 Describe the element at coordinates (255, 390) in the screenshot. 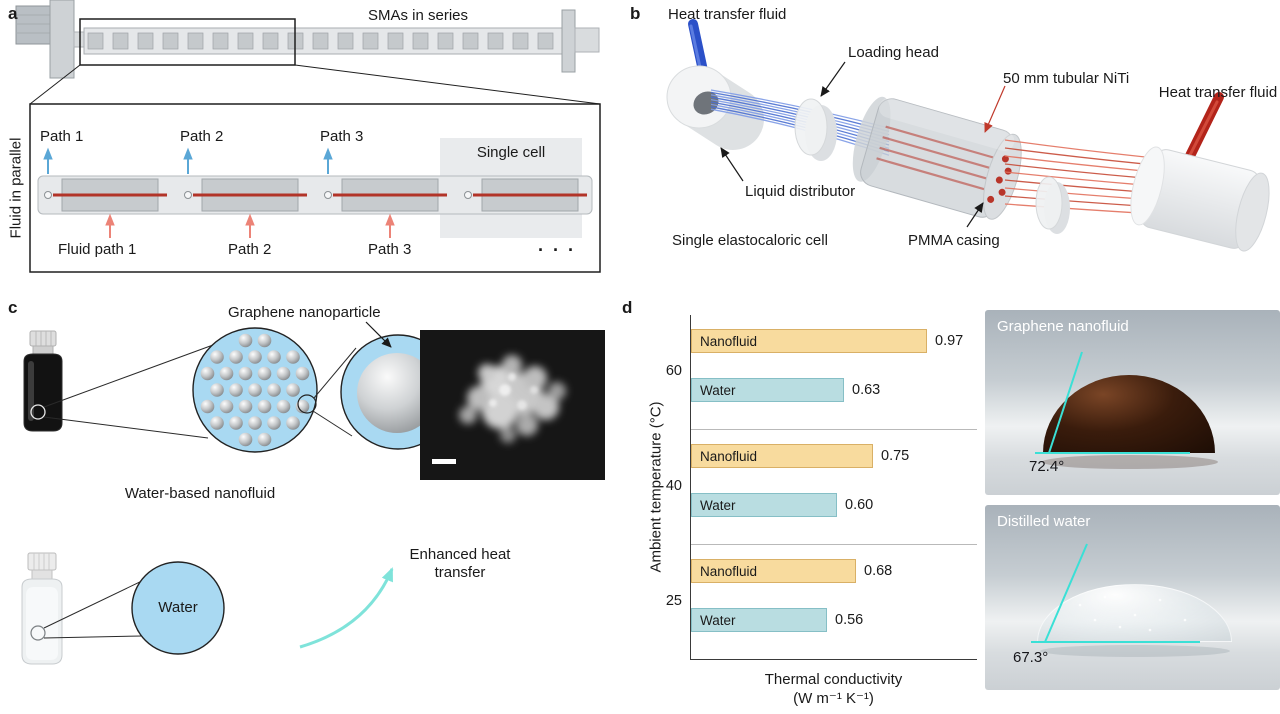

I see `nanoparticle-grid` at that location.